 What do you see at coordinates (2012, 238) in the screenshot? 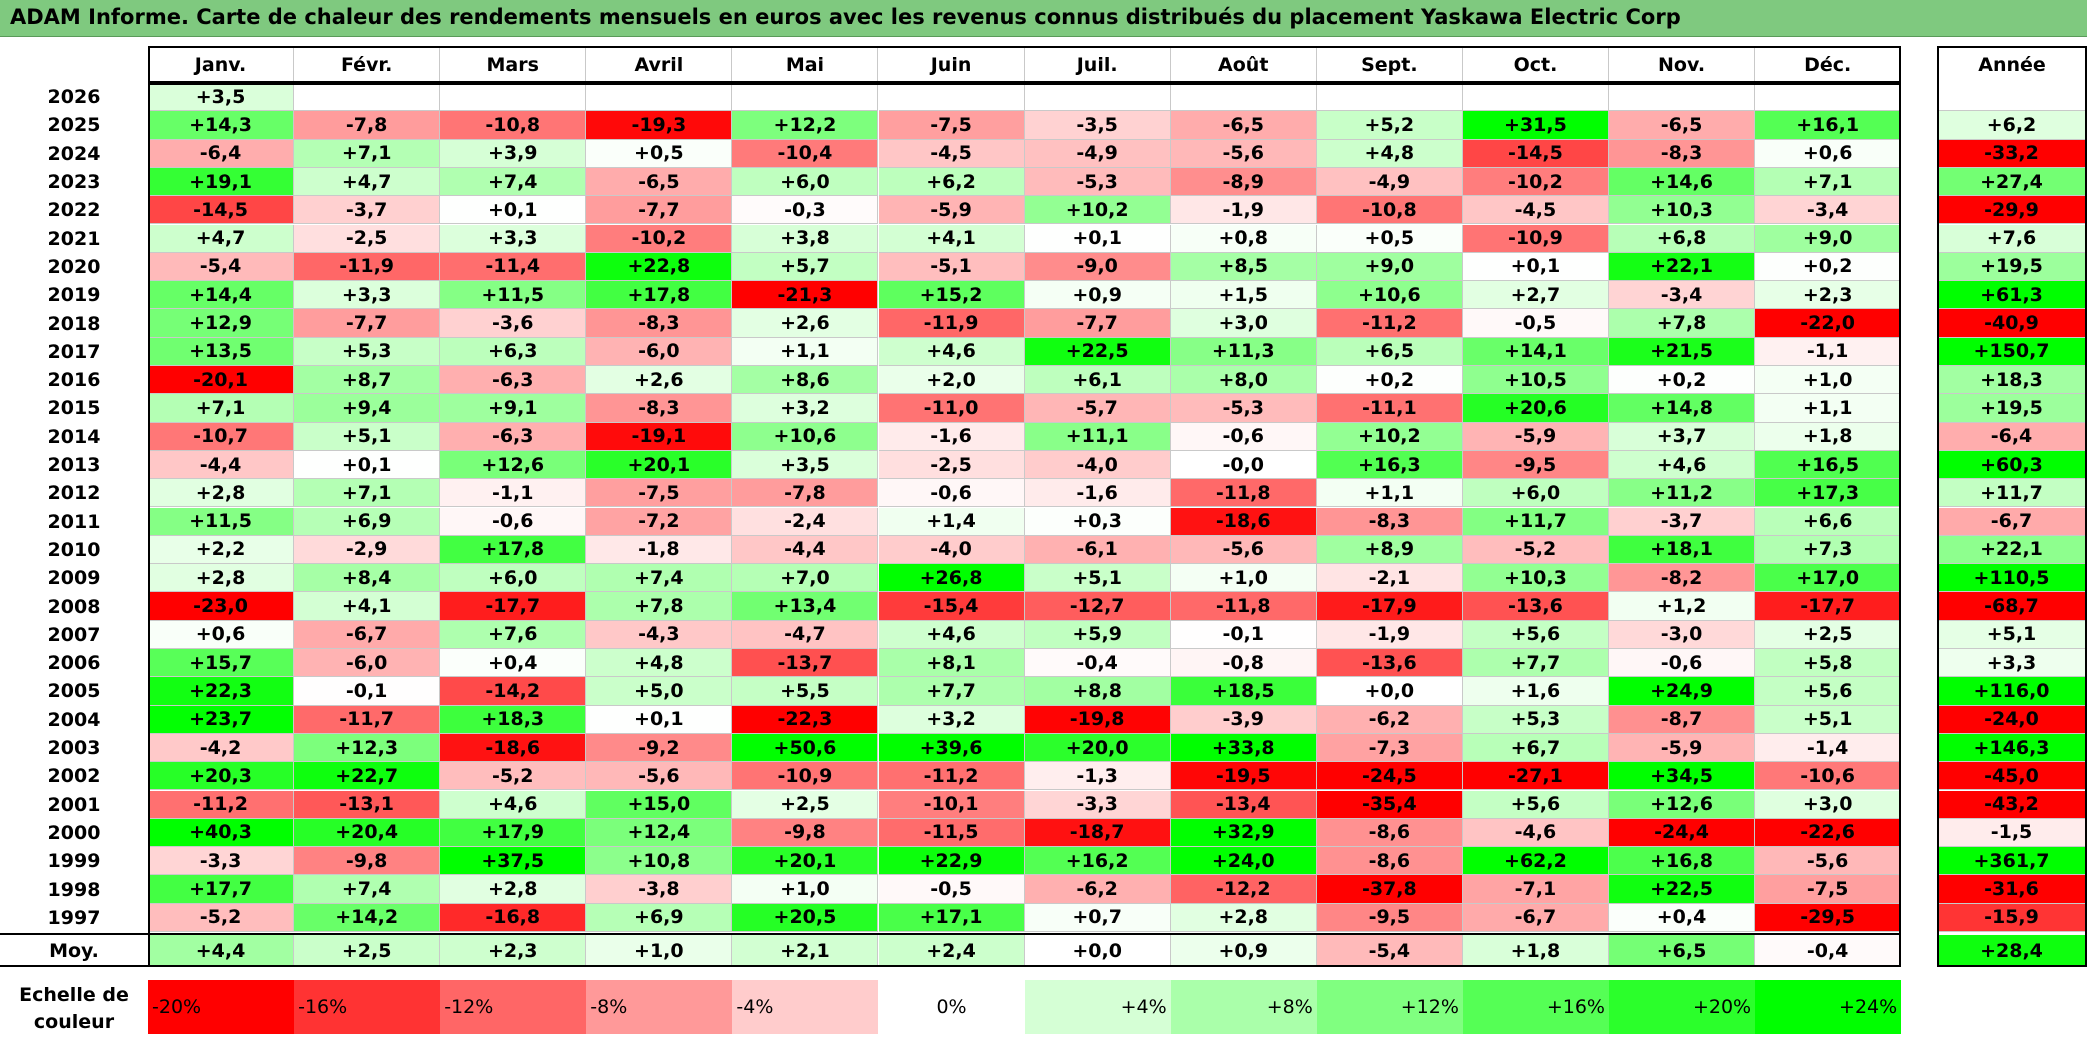
I see `annual-cell: +7,6` at bounding box center [2012, 238].